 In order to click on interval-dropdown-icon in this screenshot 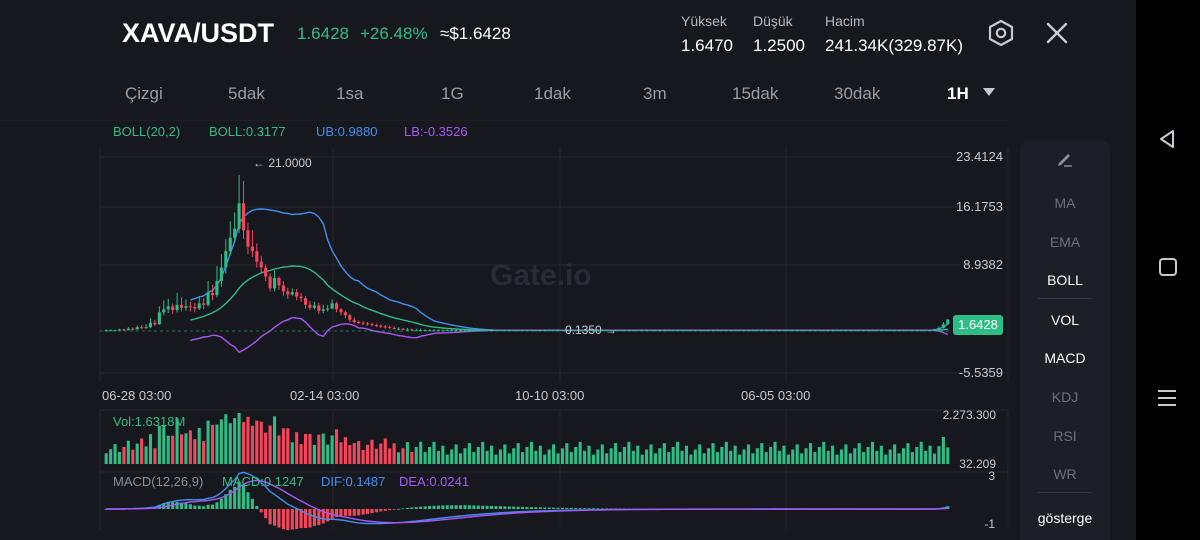, I will do `click(989, 92)`.